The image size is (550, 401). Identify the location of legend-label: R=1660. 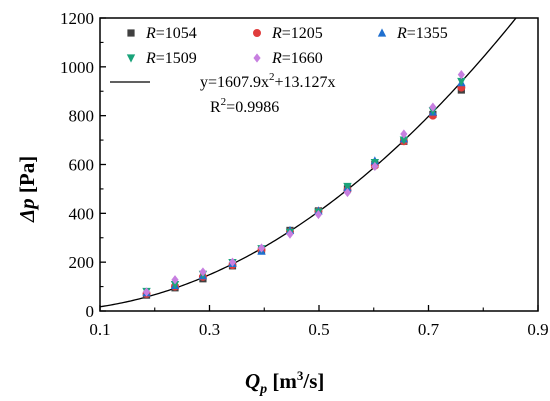
(297, 58).